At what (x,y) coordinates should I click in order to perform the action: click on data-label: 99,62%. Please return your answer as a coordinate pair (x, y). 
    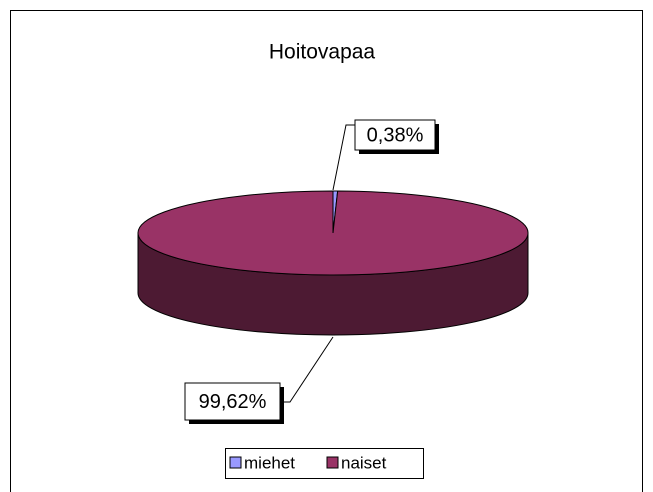
    Looking at the image, I should click on (233, 402).